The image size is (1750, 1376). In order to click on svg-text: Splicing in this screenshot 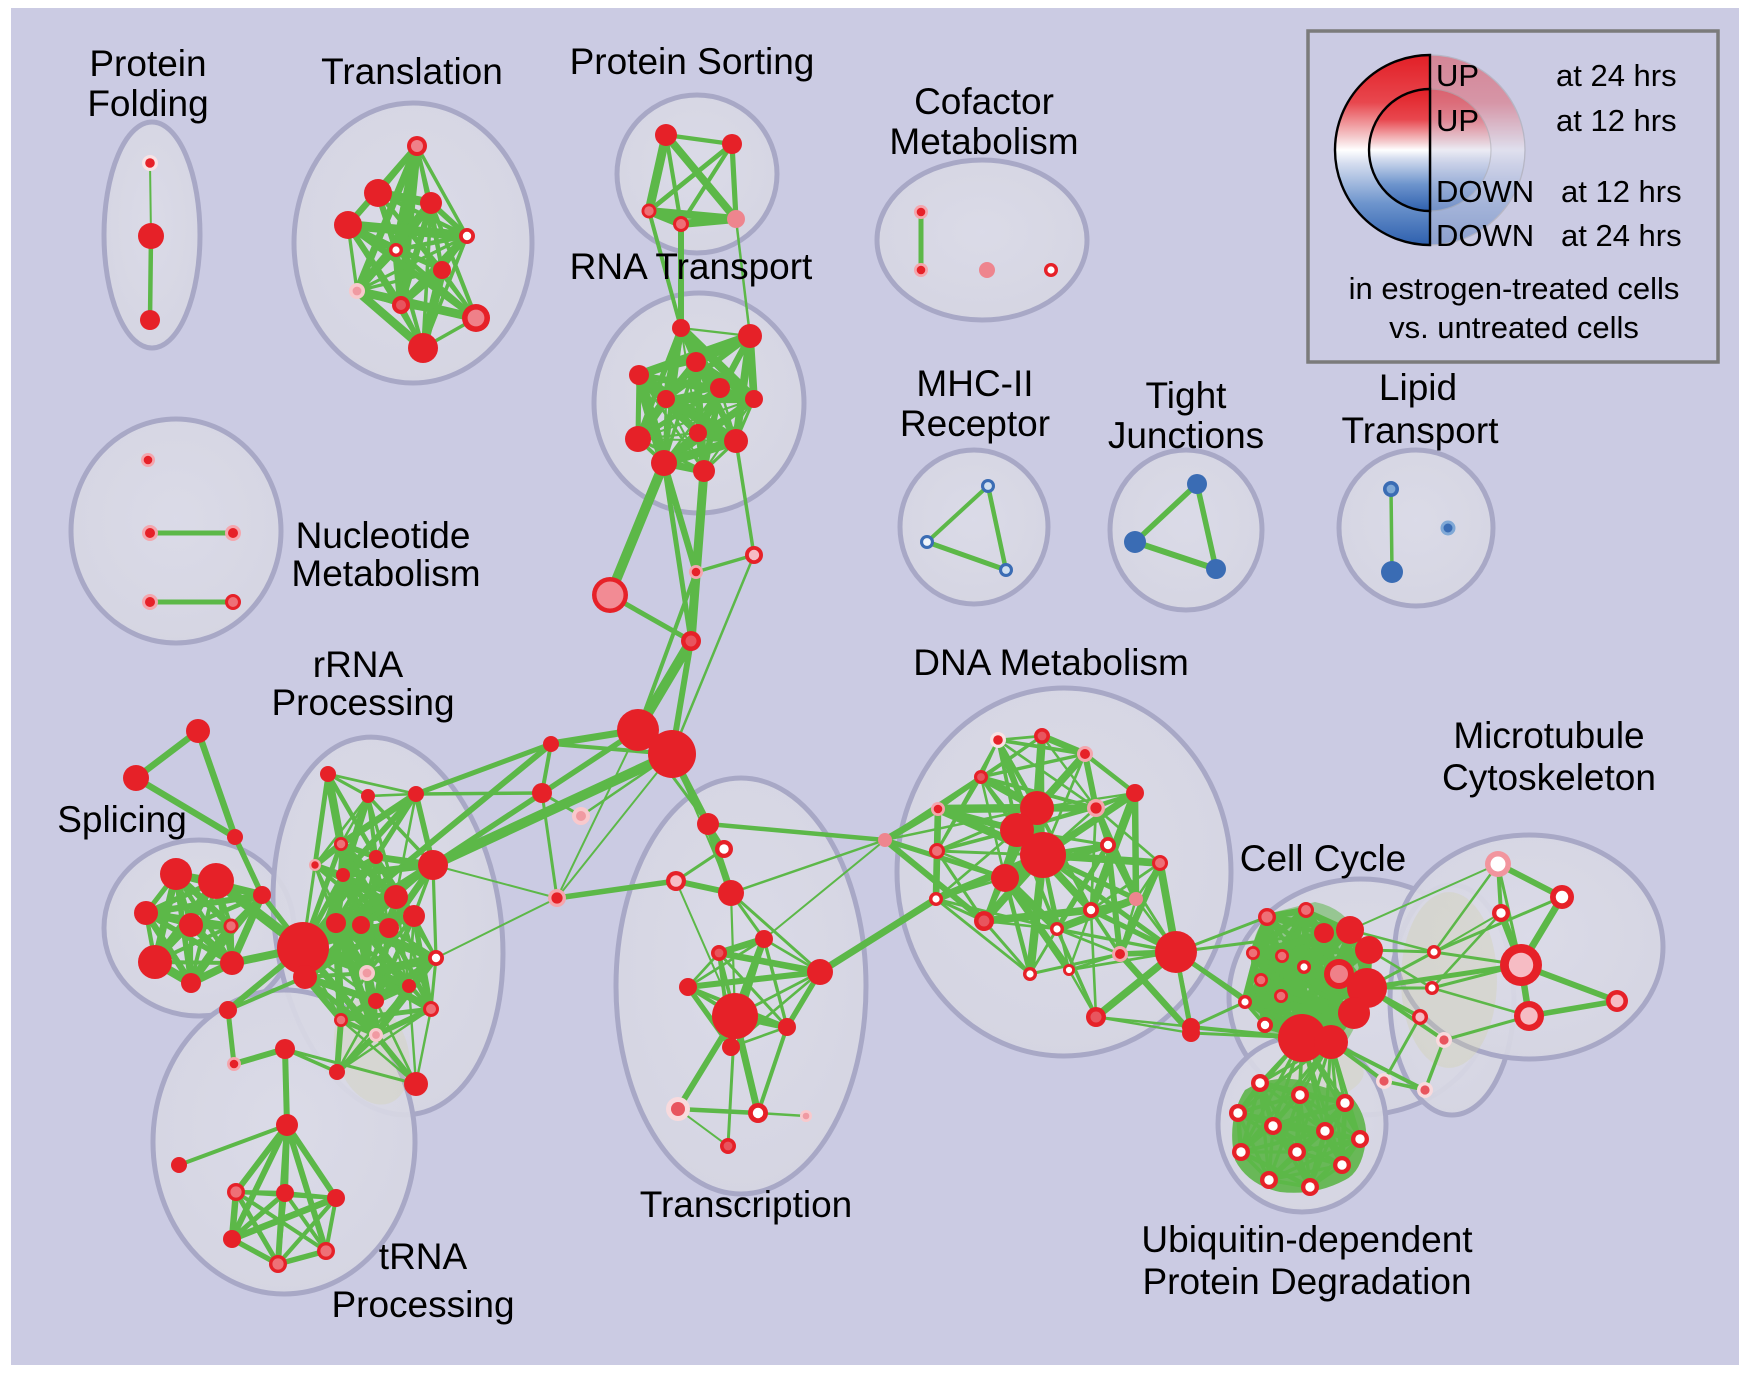, I will do `click(122, 819)`.